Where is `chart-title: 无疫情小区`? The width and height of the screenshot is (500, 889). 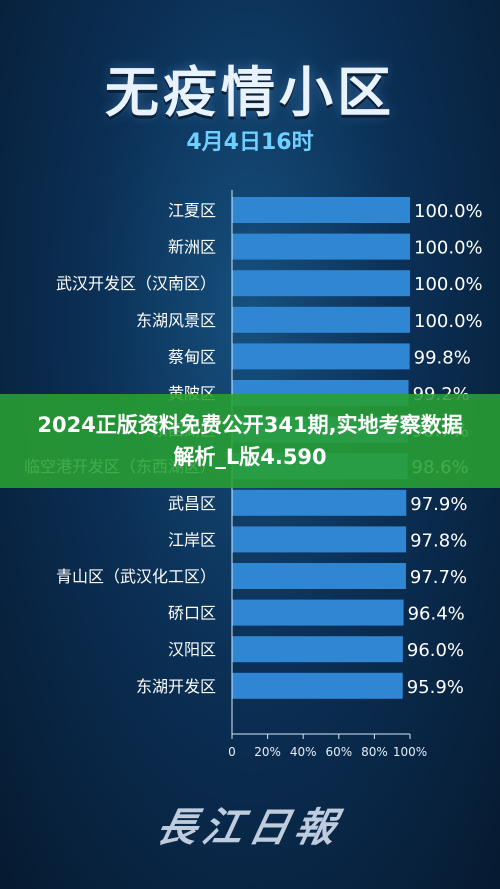
chart-title: 无疫情小区 is located at coordinates (250, 92).